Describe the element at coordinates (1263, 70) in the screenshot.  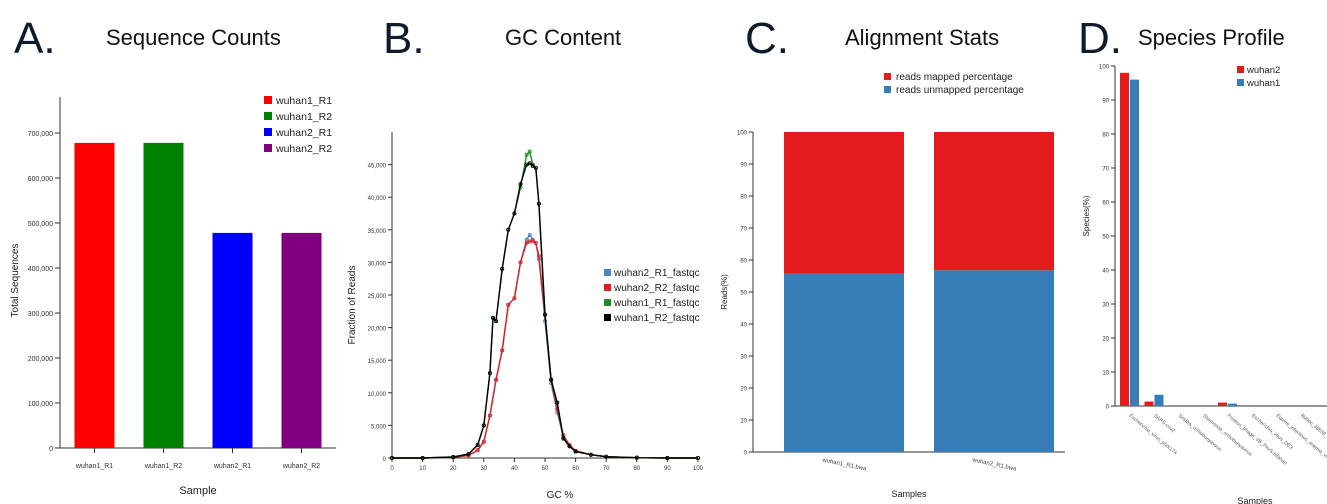
I see `legend-label: wuhan2` at that location.